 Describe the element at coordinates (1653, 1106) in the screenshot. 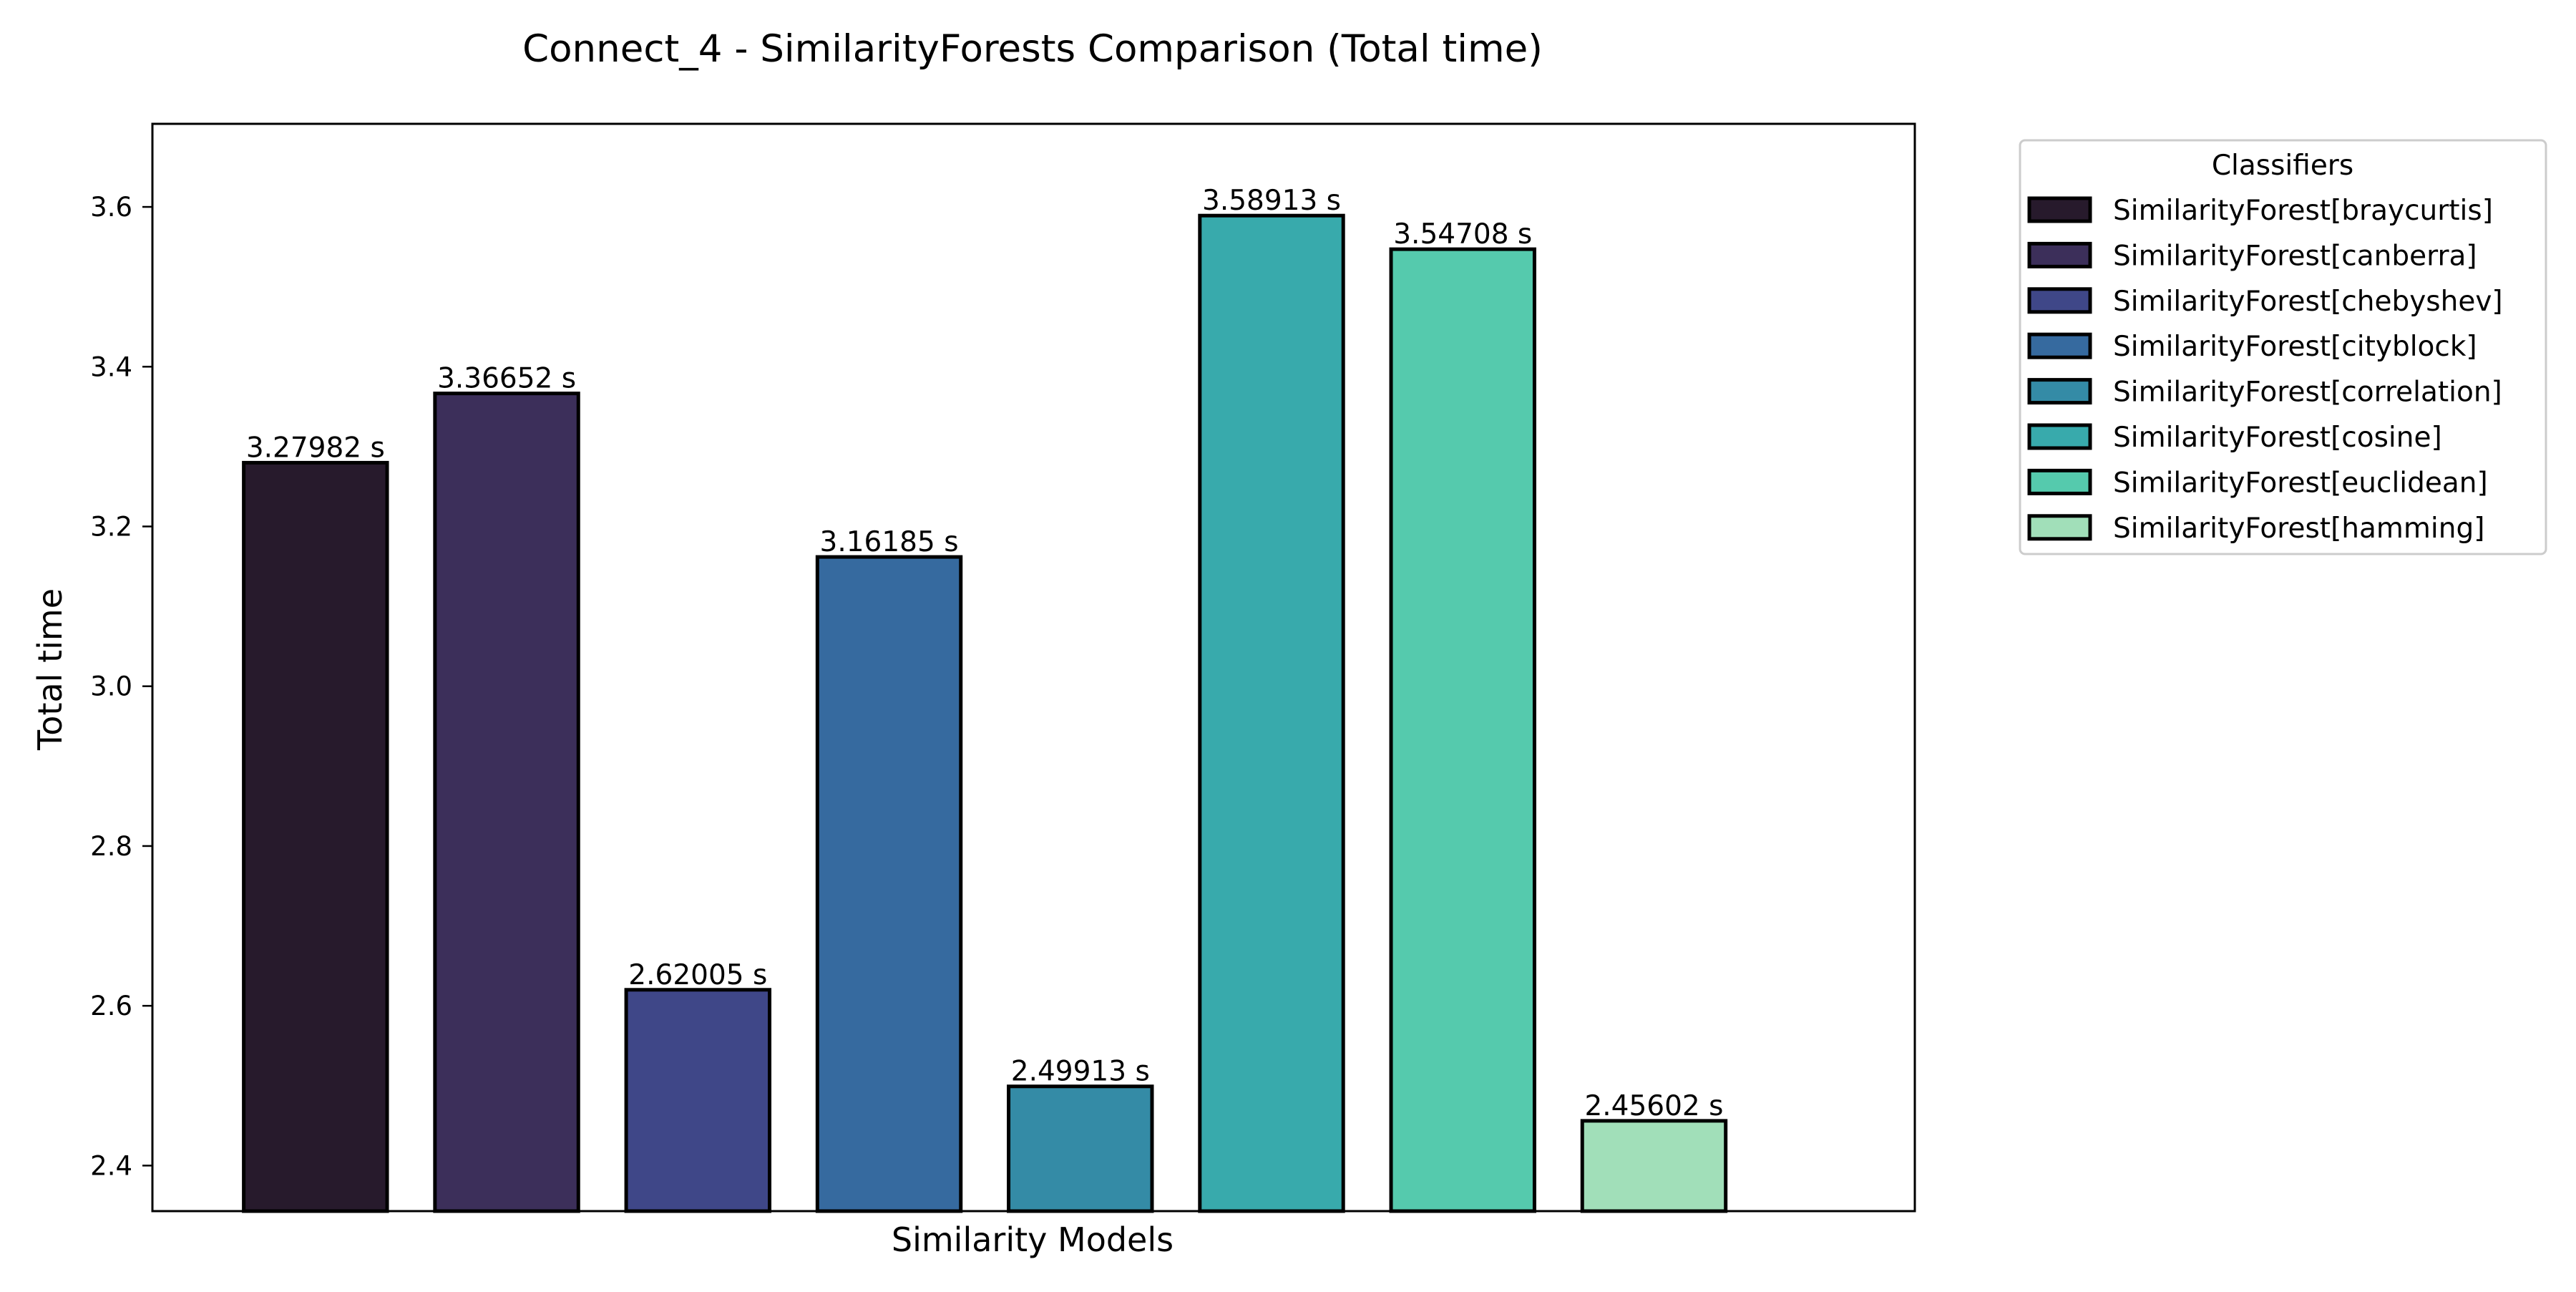

I see `data-label: 2.45602 s` at that location.